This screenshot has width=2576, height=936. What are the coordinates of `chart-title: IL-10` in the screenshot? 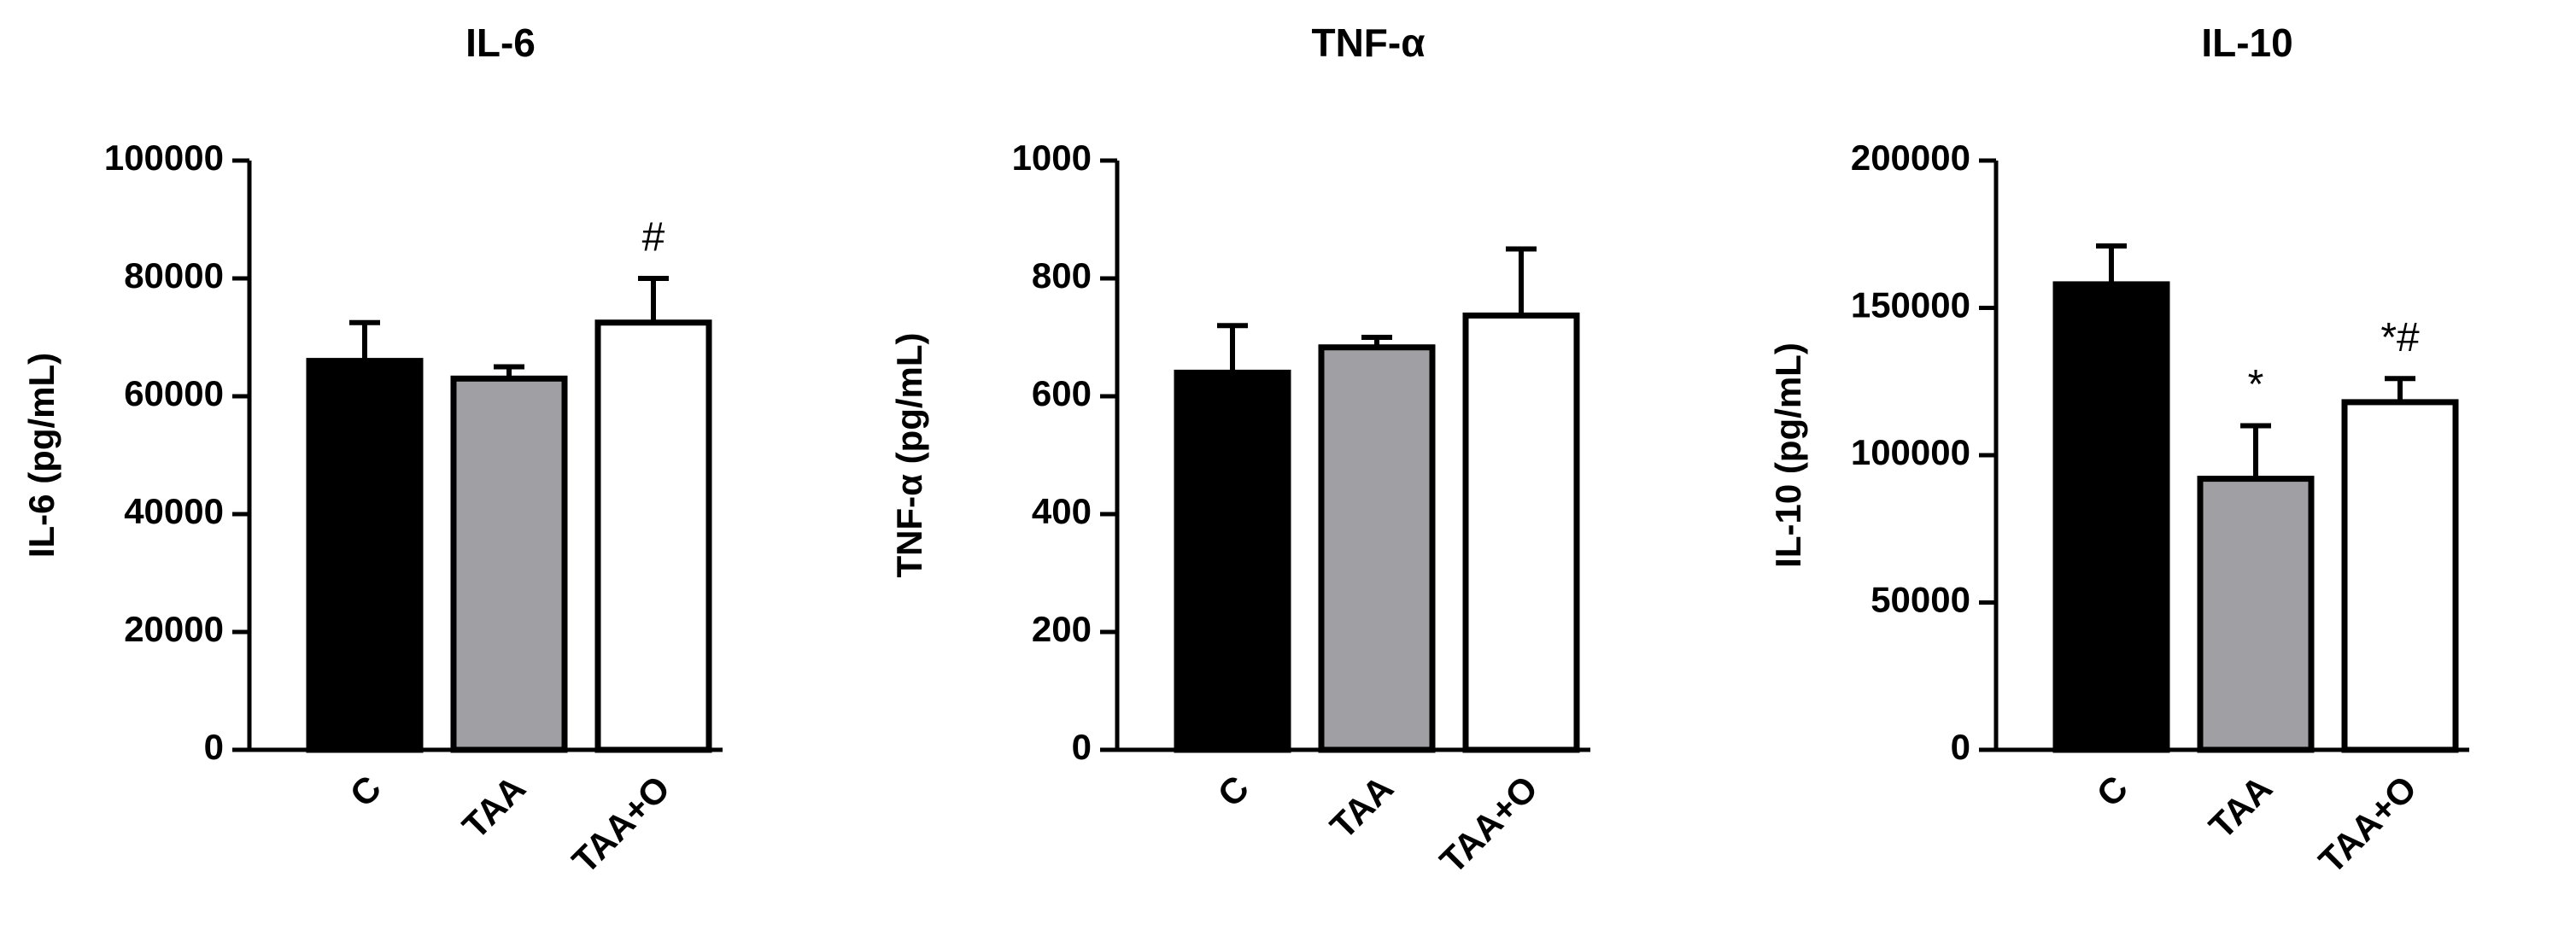 It's located at (2246, 42).